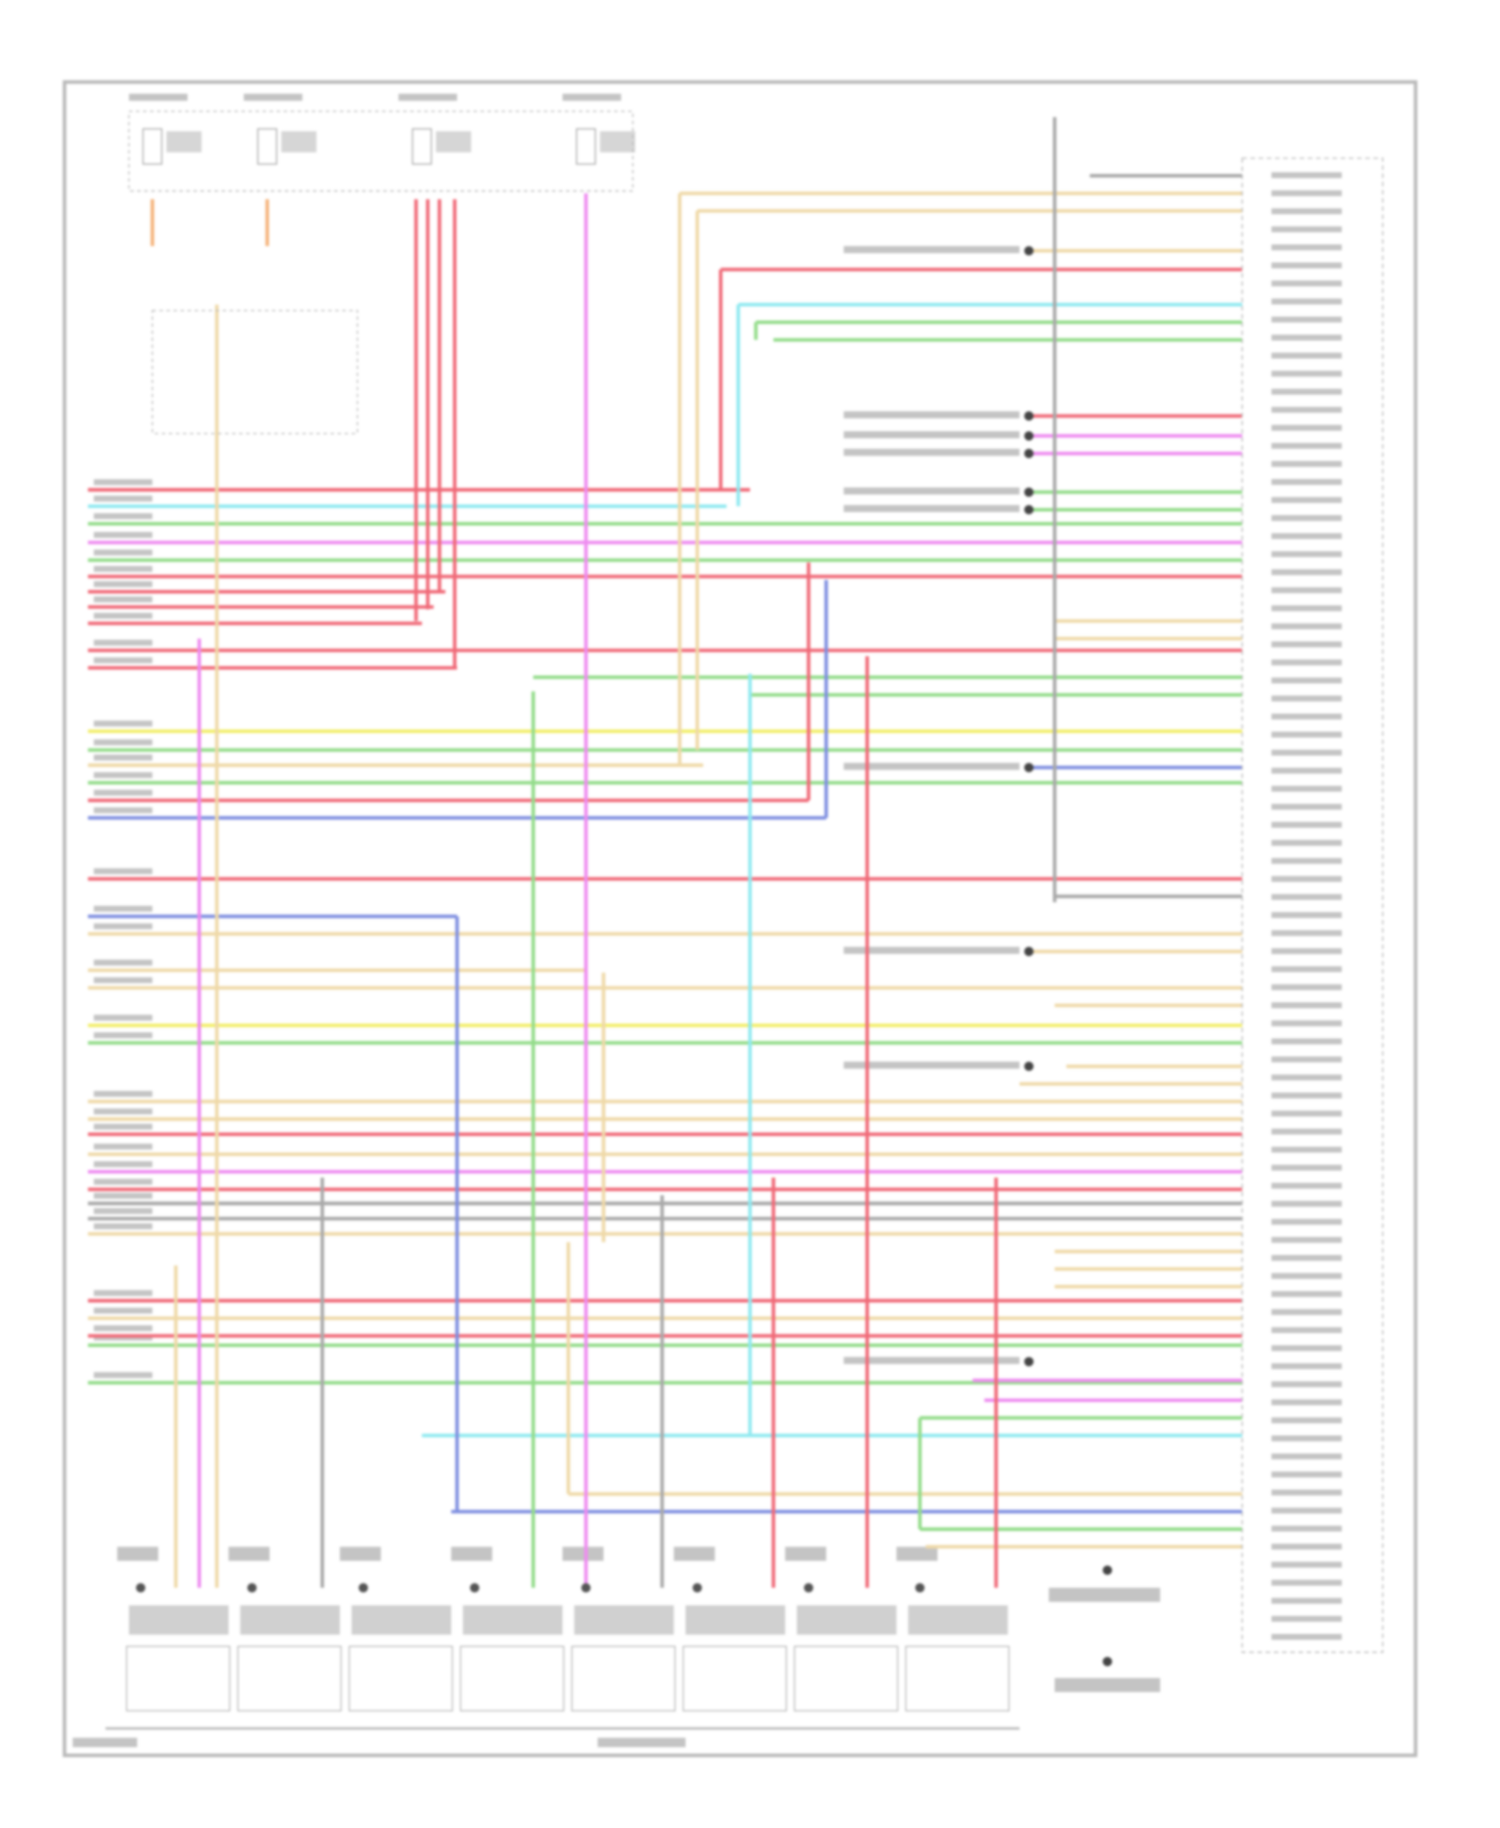 The height and width of the screenshot is (1828, 1500). What do you see at coordinates (184, 142) in the screenshot?
I see `fuse-rating` at bounding box center [184, 142].